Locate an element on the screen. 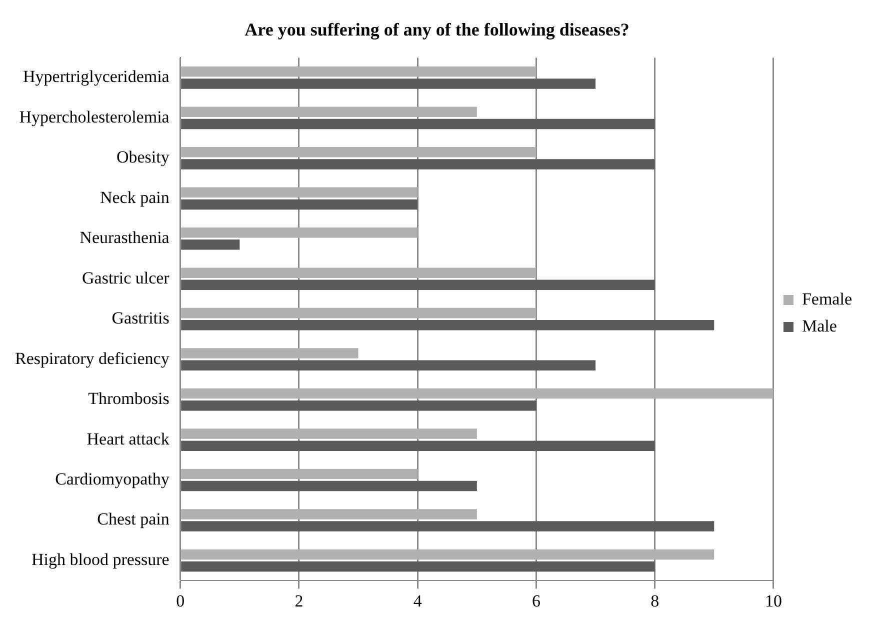  x-tick-label: 6 is located at coordinates (536, 600).